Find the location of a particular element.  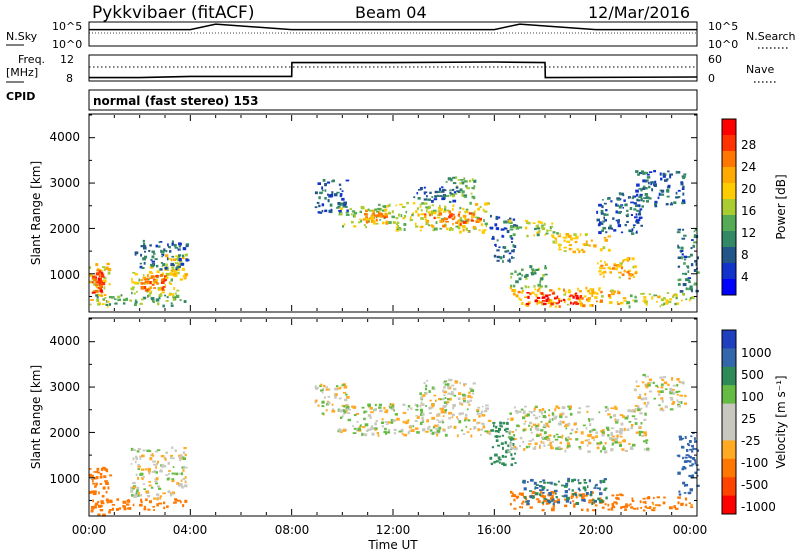

xtick-0400: 04:00 is located at coordinates (190, 530).